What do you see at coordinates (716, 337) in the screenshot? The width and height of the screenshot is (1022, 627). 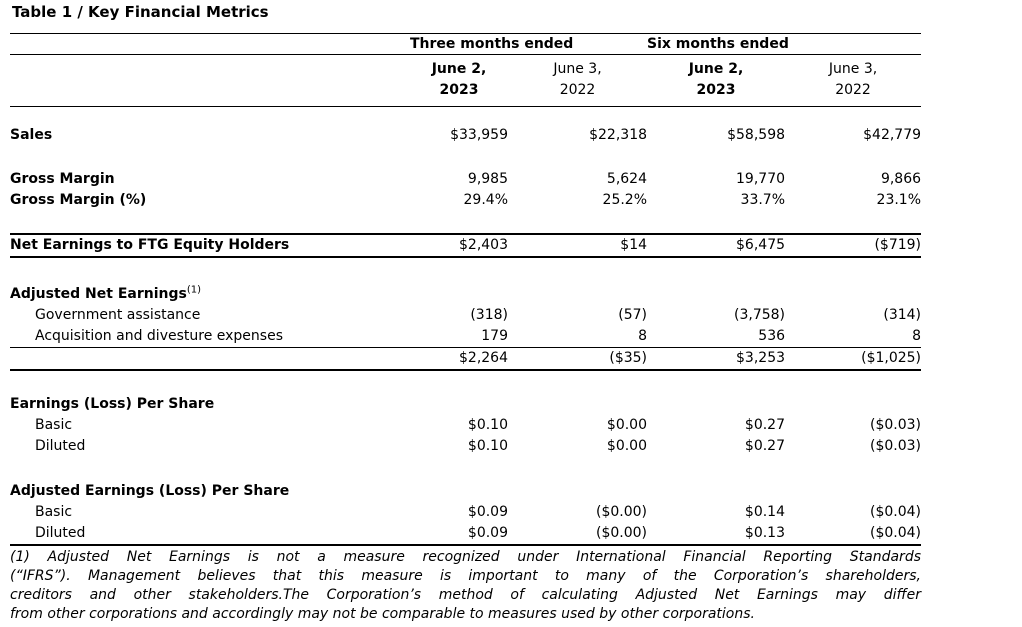 I see `cell-value: 536` at bounding box center [716, 337].